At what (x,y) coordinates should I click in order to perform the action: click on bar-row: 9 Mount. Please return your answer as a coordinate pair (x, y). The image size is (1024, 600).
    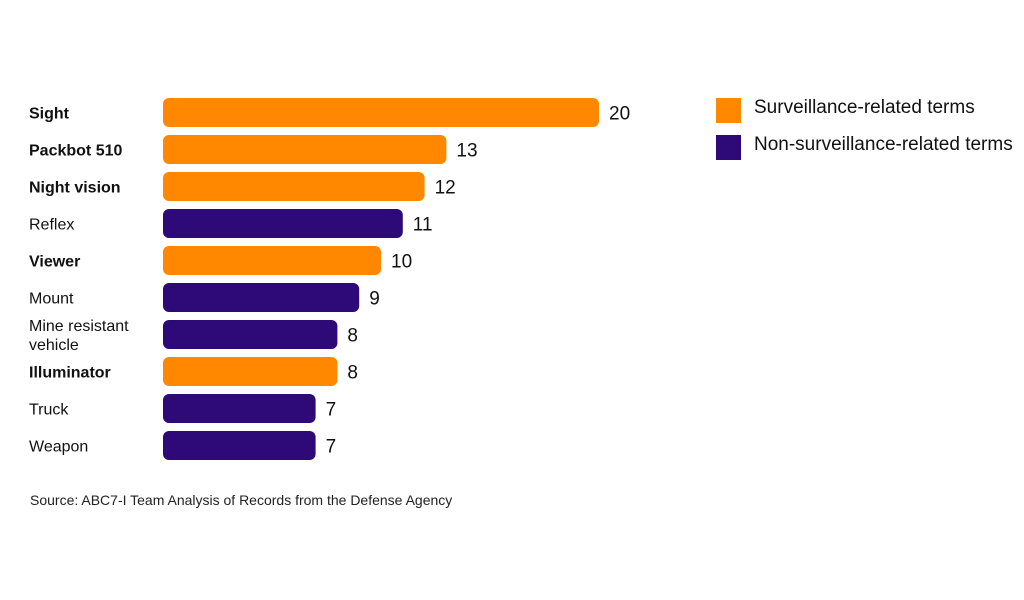
    Looking at the image, I should click on (204, 297).